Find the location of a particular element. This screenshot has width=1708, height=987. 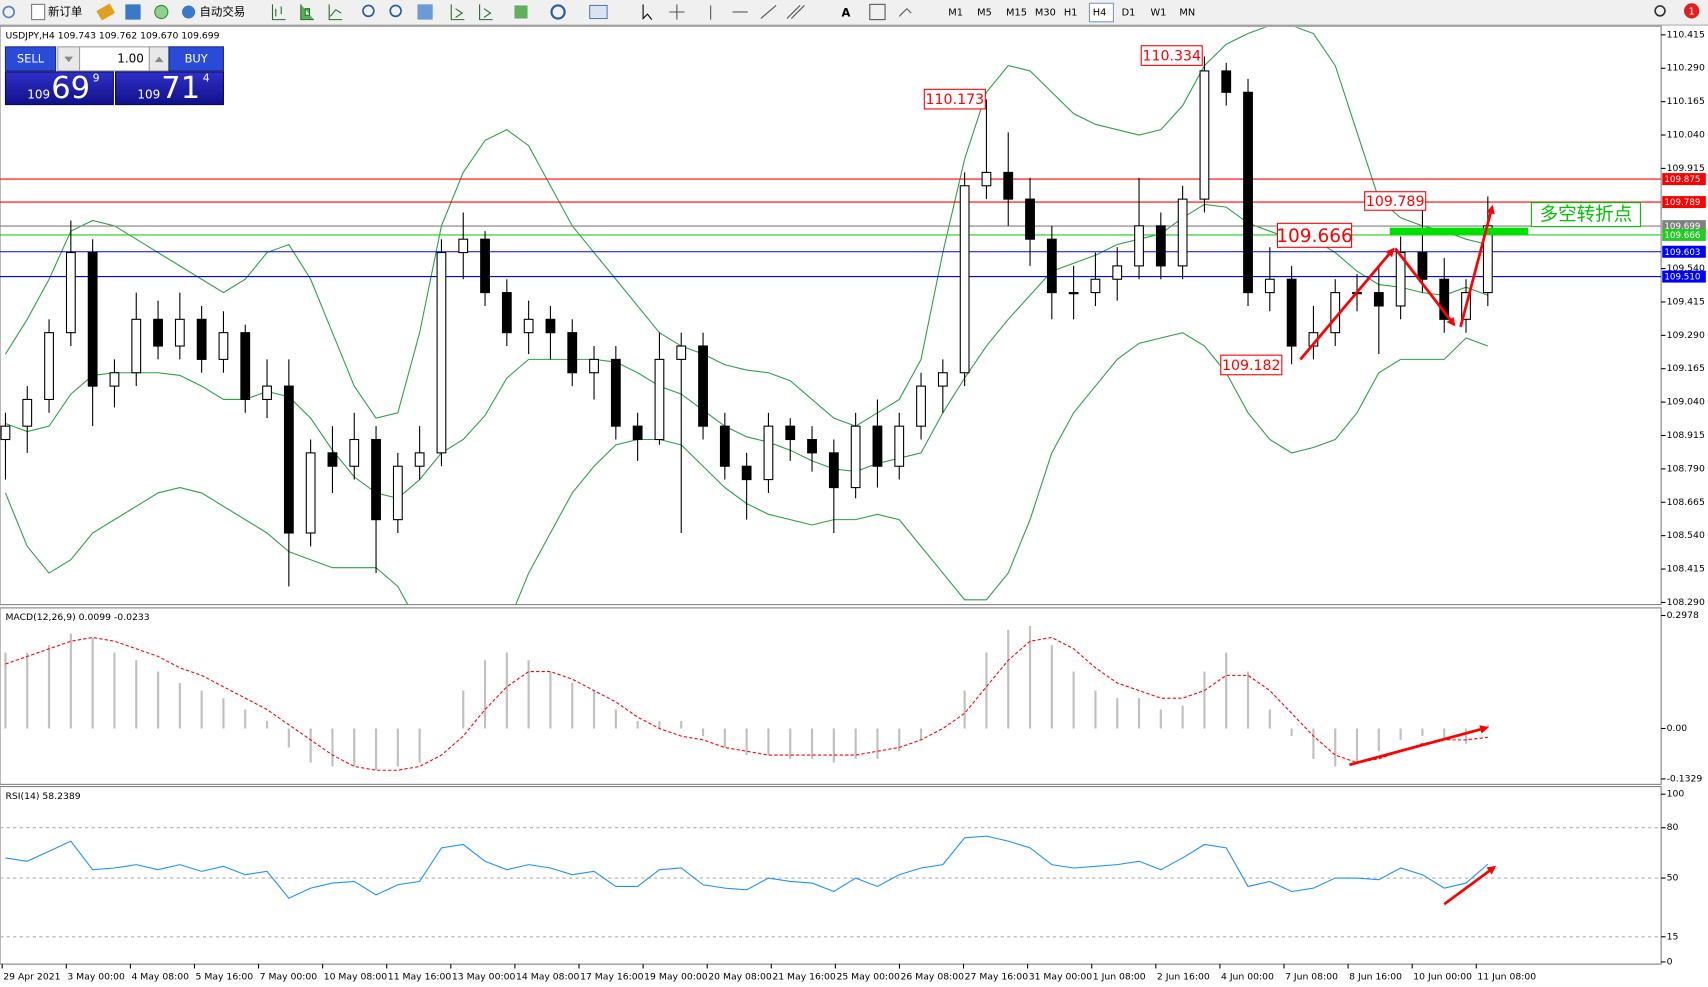

buy-button is located at coordinates (196, 59).